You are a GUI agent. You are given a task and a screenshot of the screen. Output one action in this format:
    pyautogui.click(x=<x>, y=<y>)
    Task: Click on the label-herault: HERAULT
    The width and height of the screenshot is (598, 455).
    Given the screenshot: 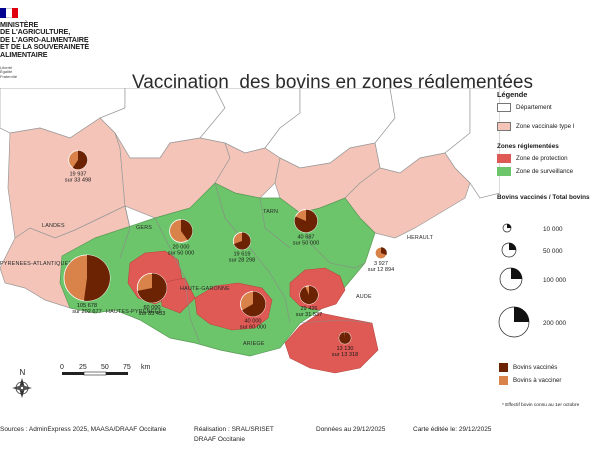 What is the action you would take?
    pyautogui.click(x=420, y=238)
    